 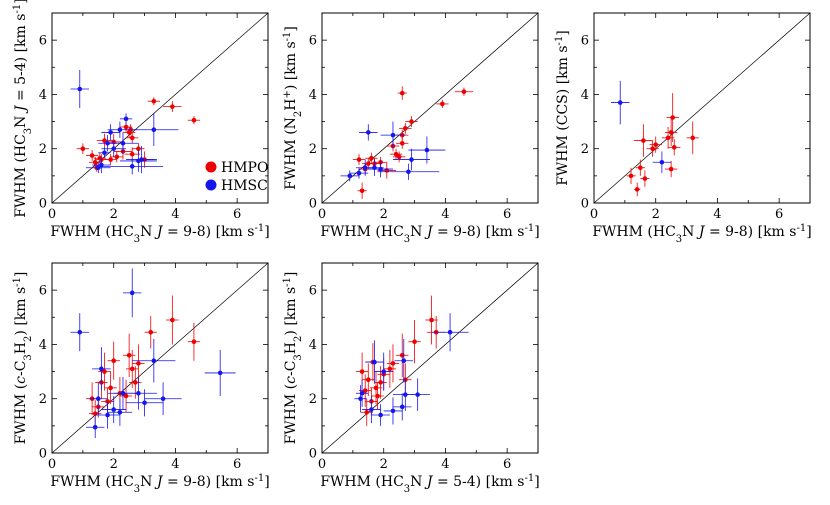 I want to click on series-hmsc, so click(x=411, y=369).